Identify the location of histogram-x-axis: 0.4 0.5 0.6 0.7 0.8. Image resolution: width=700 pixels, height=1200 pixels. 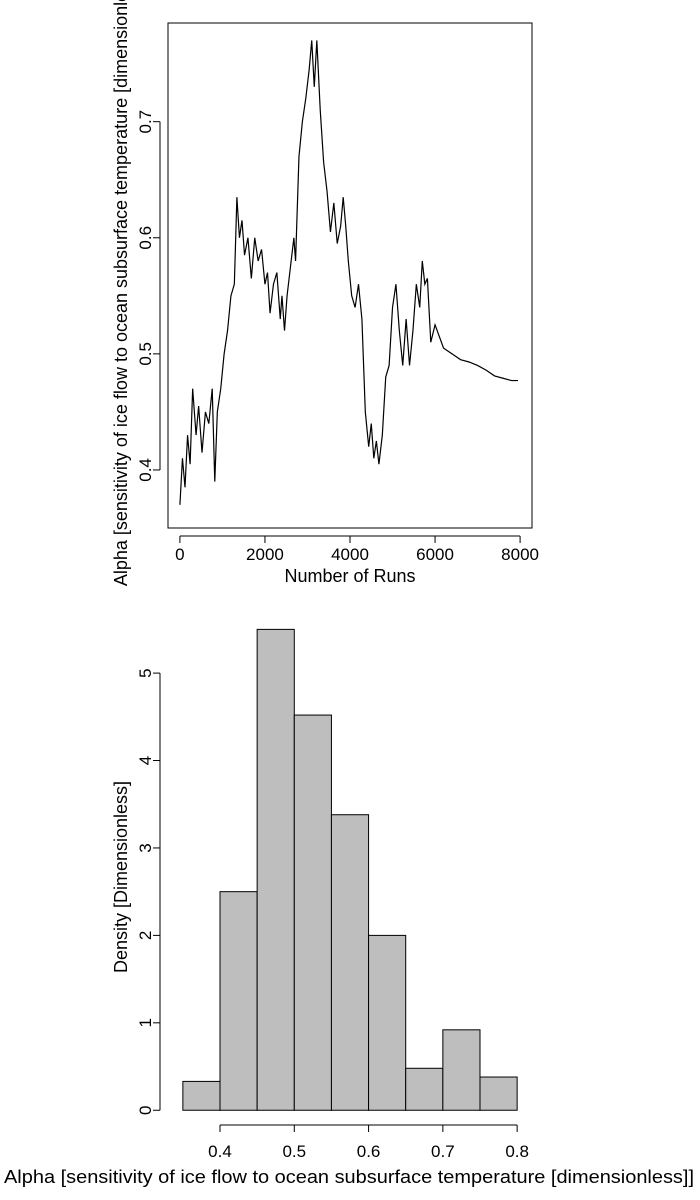
(368, 1142).